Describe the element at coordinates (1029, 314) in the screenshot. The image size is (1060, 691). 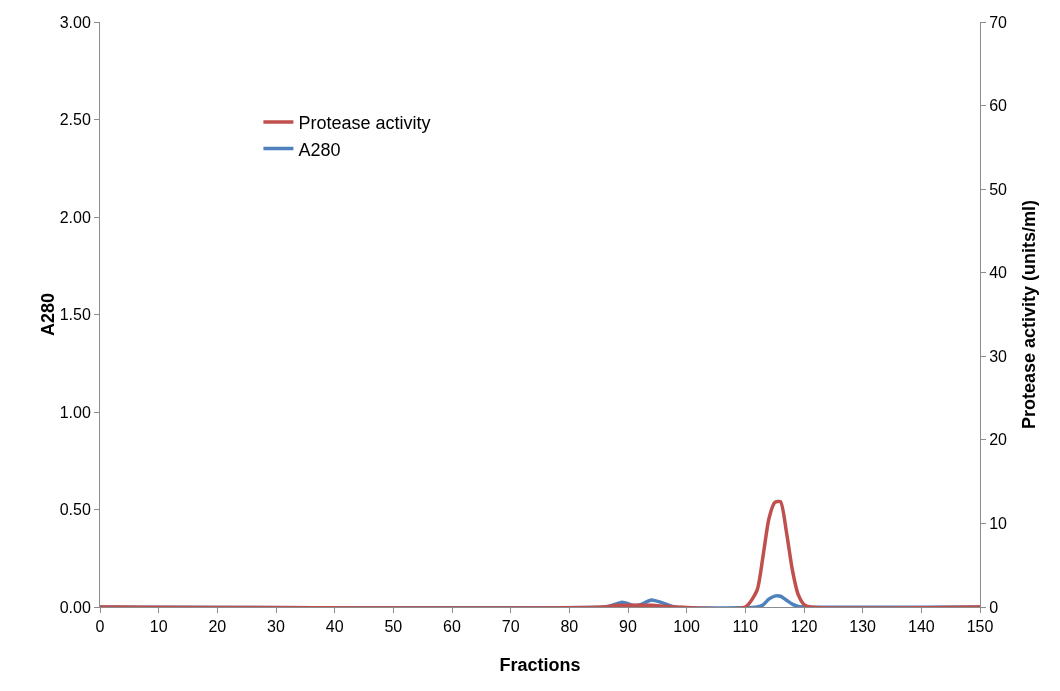
I see `y2-axis-title: Protease activity (units/ml)` at that location.